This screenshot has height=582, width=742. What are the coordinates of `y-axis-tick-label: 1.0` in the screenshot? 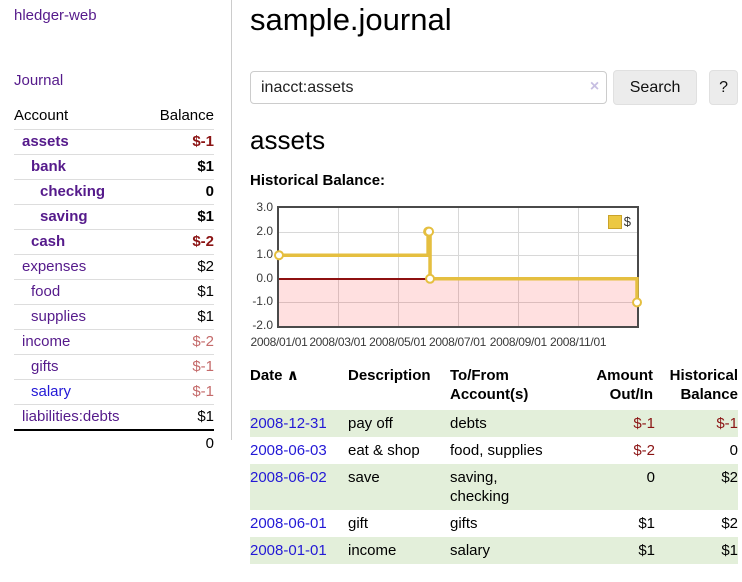 It's located at (264, 254).